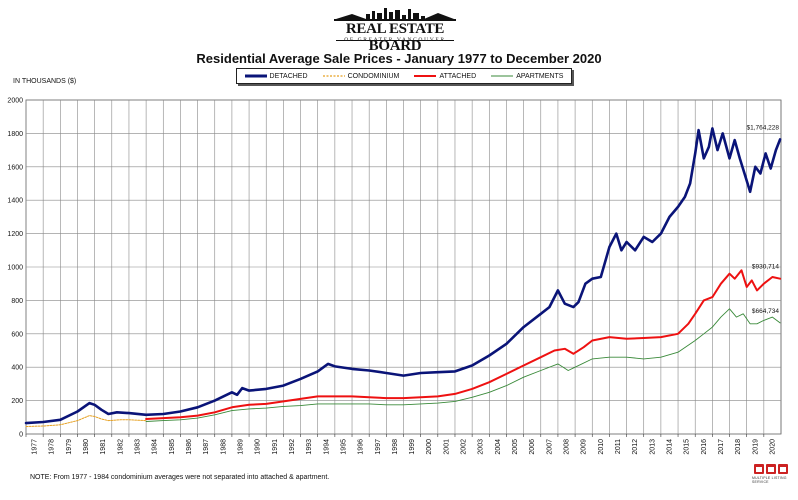 This screenshot has width=798, height=500. What do you see at coordinates (540, 76) in the screenshot?
I see `legend-label-apartments: APARTMENTS` at bounding box center [540, 76].